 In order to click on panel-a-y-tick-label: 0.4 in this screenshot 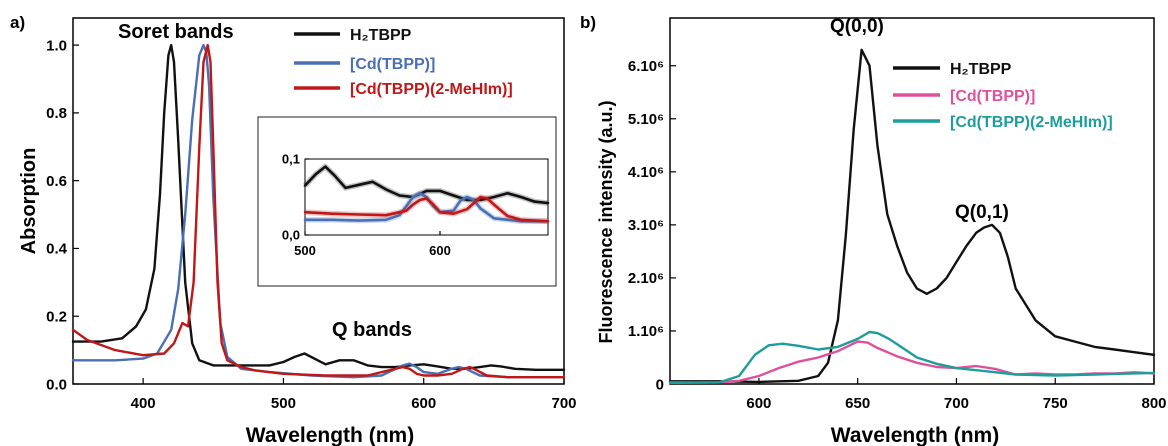, I will do `click(57, 249)`.